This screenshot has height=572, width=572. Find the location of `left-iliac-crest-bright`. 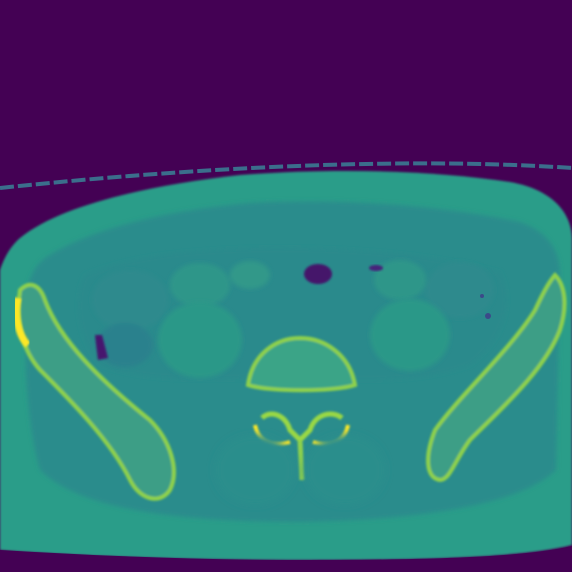

left-iliac-crest-bright is located at coordinates (21, 322).